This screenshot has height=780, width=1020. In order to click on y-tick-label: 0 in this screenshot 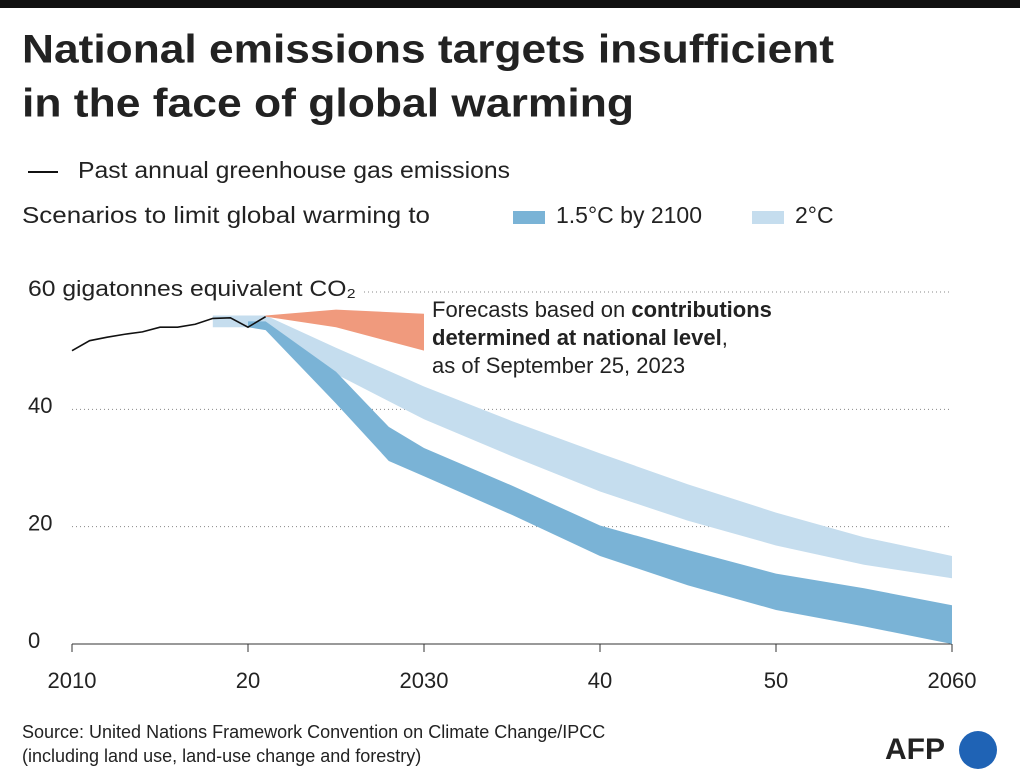, I will do `click(34, 640)`.